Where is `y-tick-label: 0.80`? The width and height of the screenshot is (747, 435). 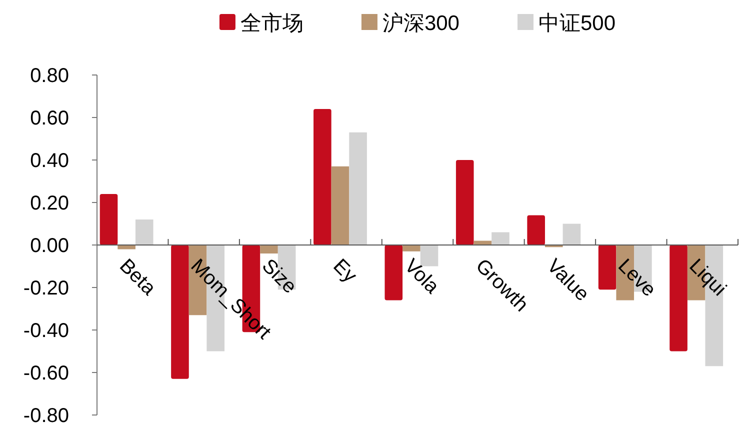
y-tick-label: 0.80 is located at coordinates (49, 76).